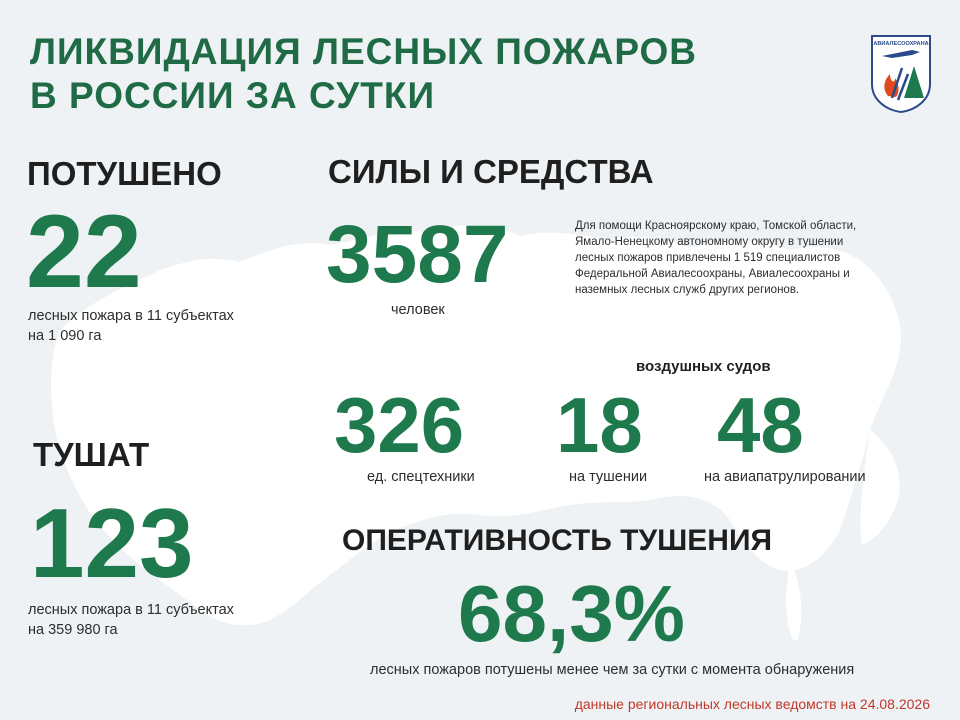  What do you see at coordinates (760, 425) in the screenshot?
I see `aircraft-patrol-value: 48` at bounding box center [760, 425].